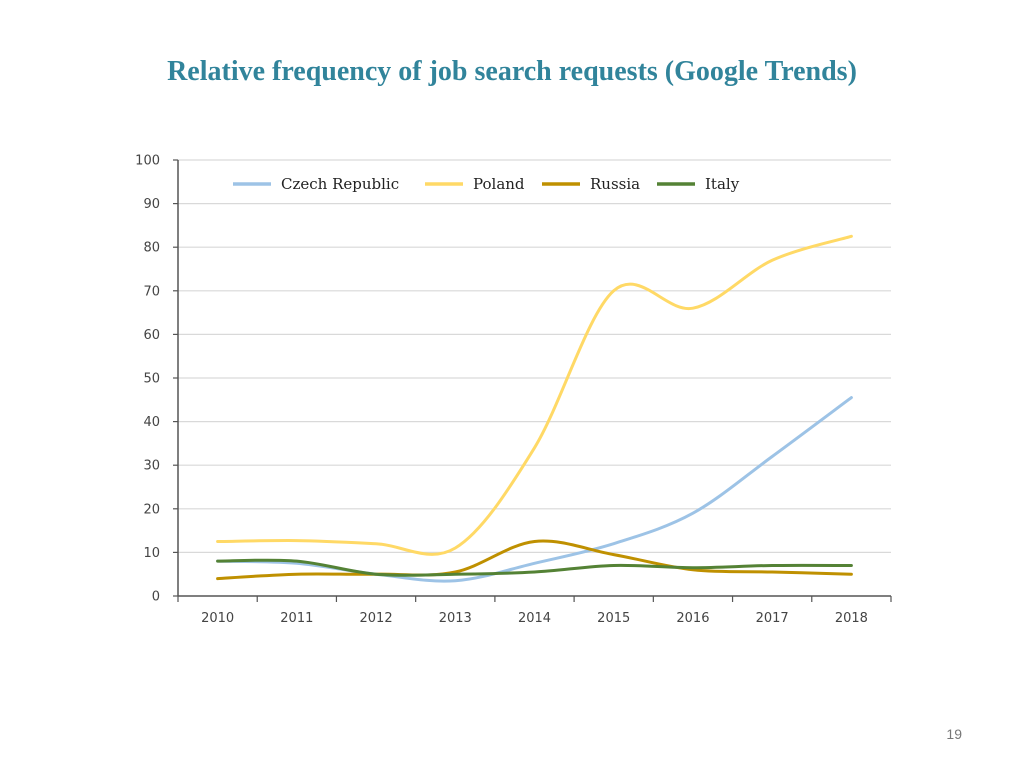  Describe the element at coordinates (534, 618) in the screenshot. I see `x-tick-label: 2014` at that location.